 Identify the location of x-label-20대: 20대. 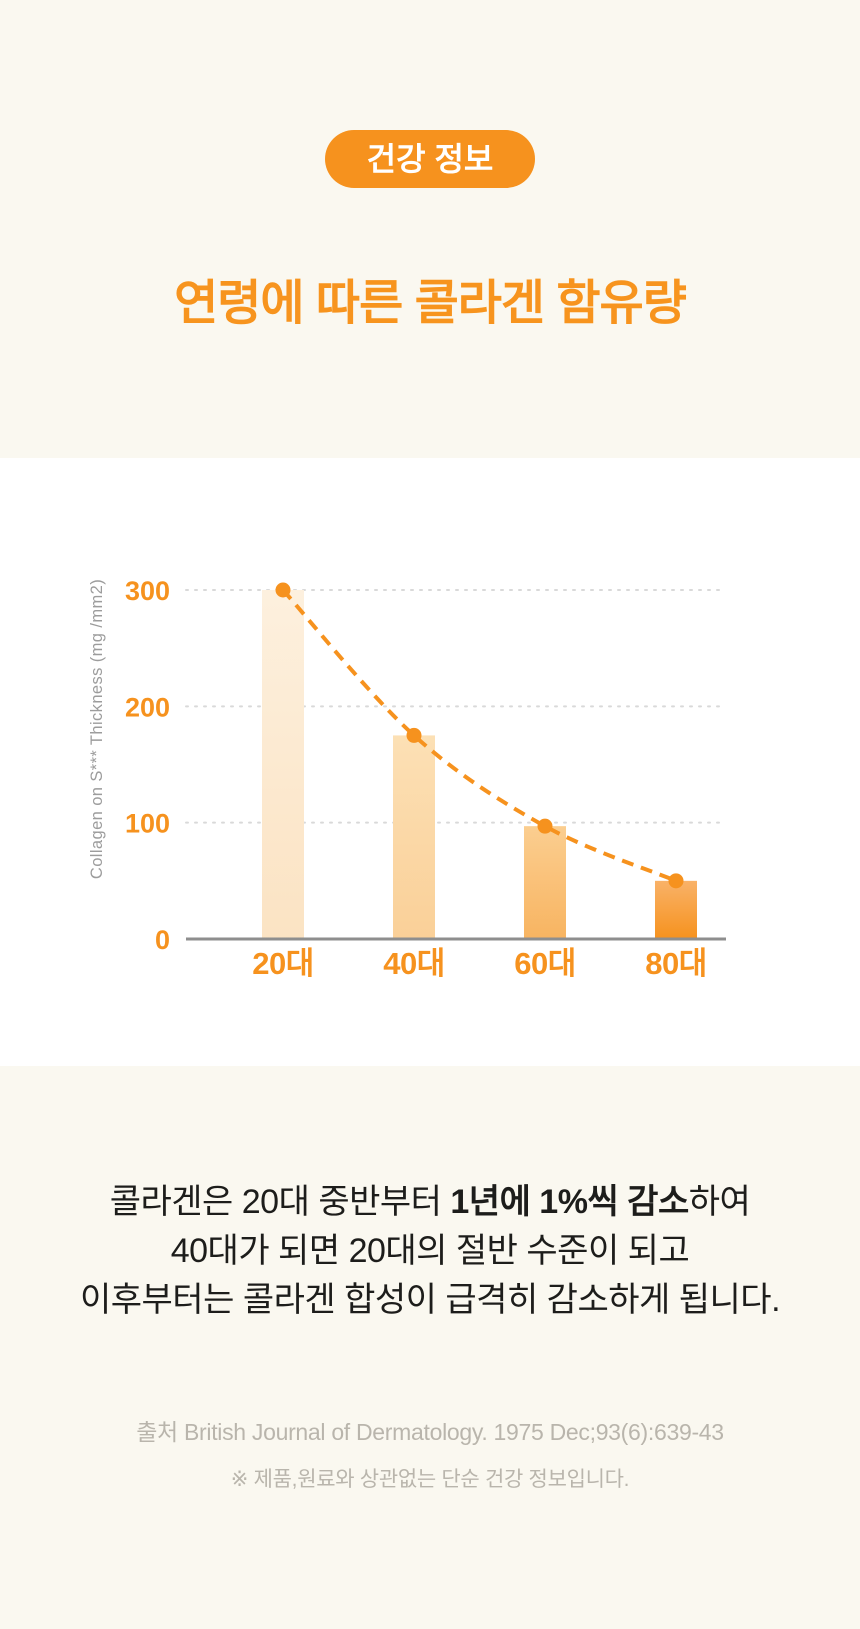
(283, 963).